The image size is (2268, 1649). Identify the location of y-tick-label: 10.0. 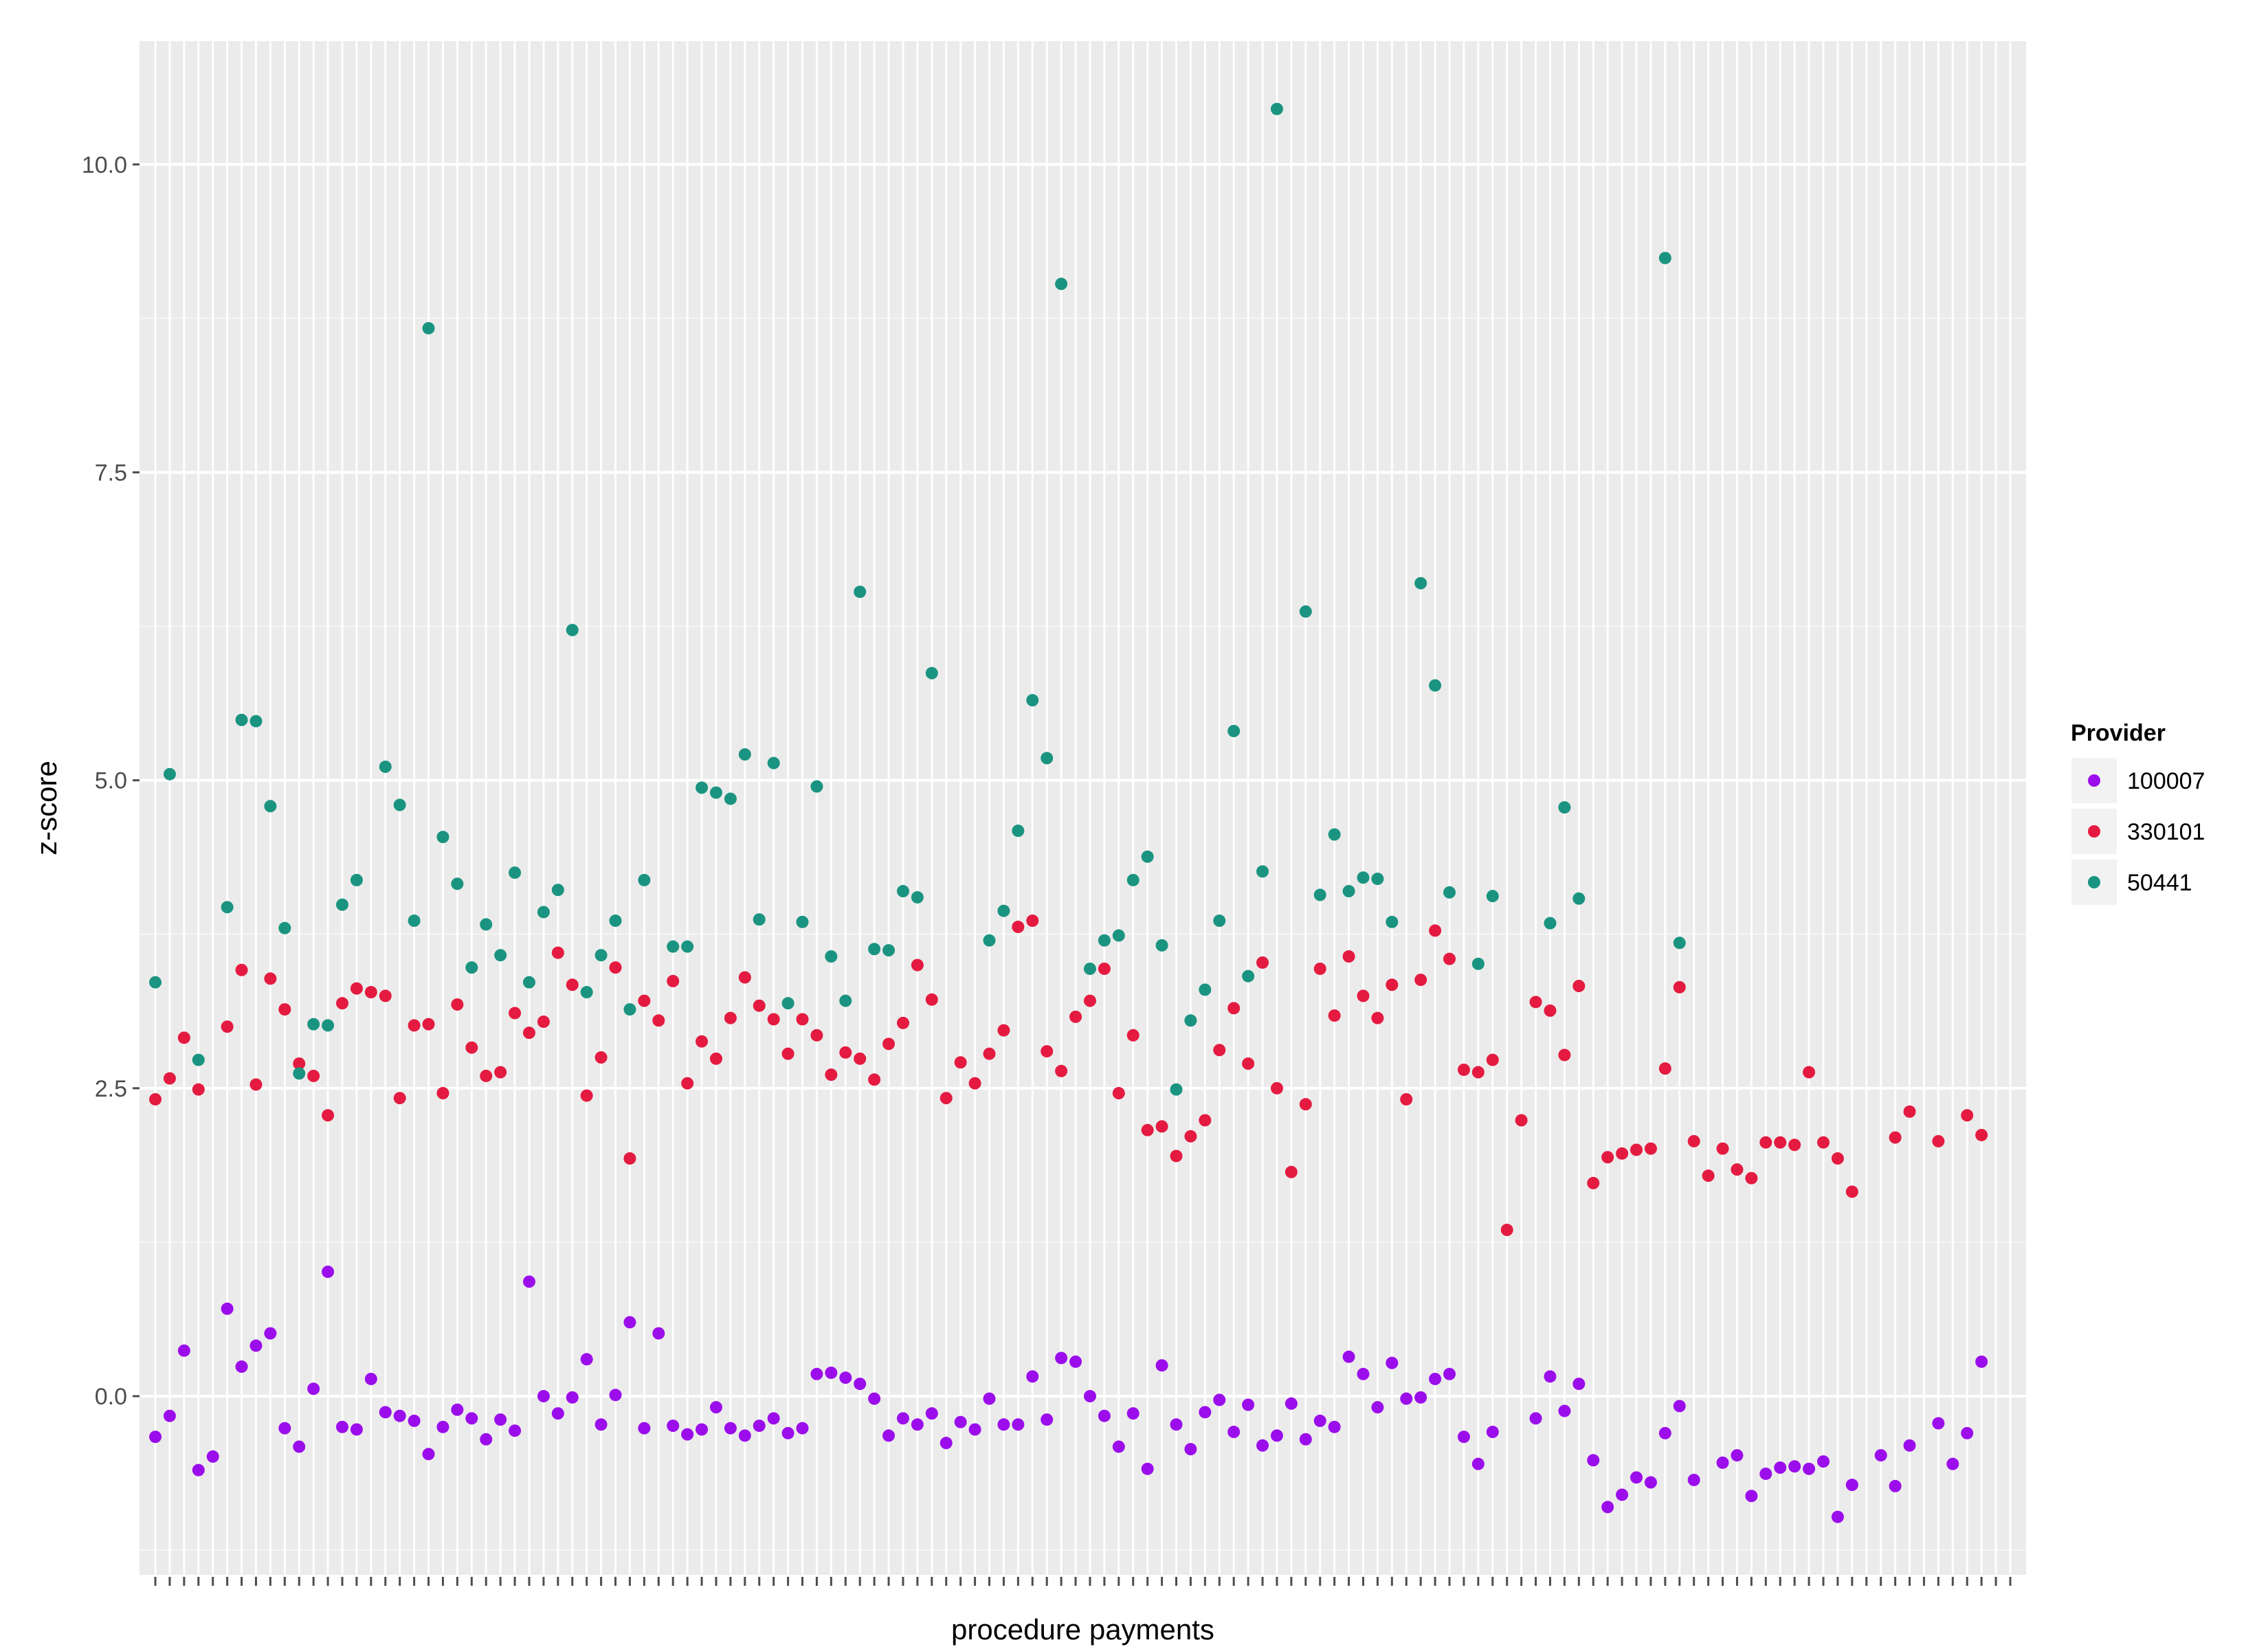
(104, 165).